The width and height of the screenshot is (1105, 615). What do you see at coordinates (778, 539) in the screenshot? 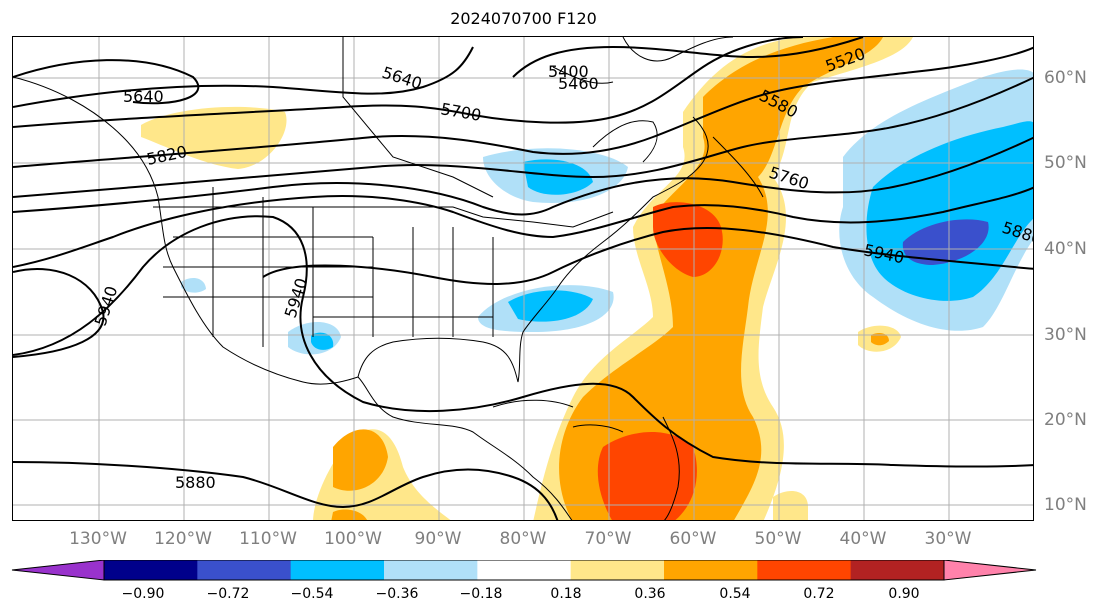
I see `longitude-label: 50°W` at bounding box center [778, 539].